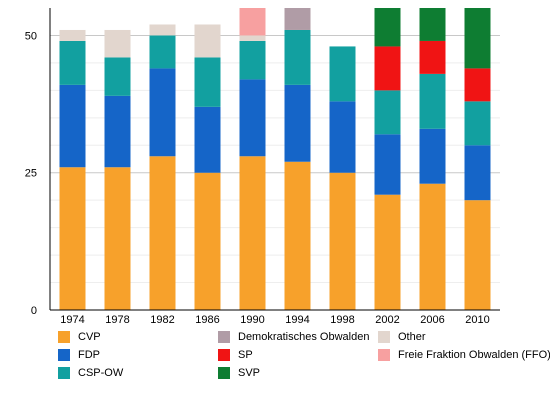 This screenshot has width=550, height=400. What do you see at coordinates (117, 43) in the screenshot?
I see `bar-segment-other-1978` at bounding box center [117, 43].